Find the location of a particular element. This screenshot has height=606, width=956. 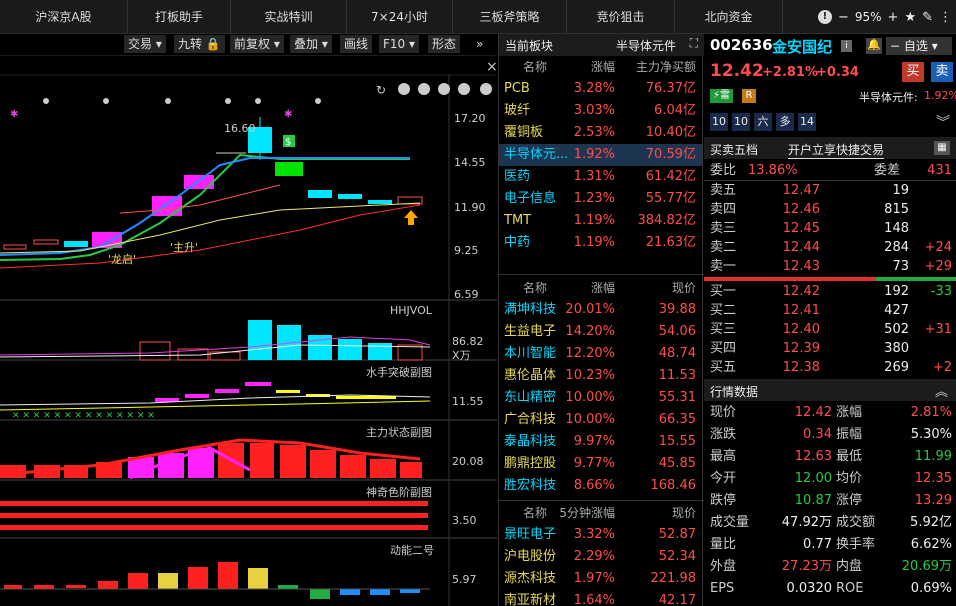

stock-row: 鹏鼎控股 9.77% 45.85 is located at coordinates (600, 464).